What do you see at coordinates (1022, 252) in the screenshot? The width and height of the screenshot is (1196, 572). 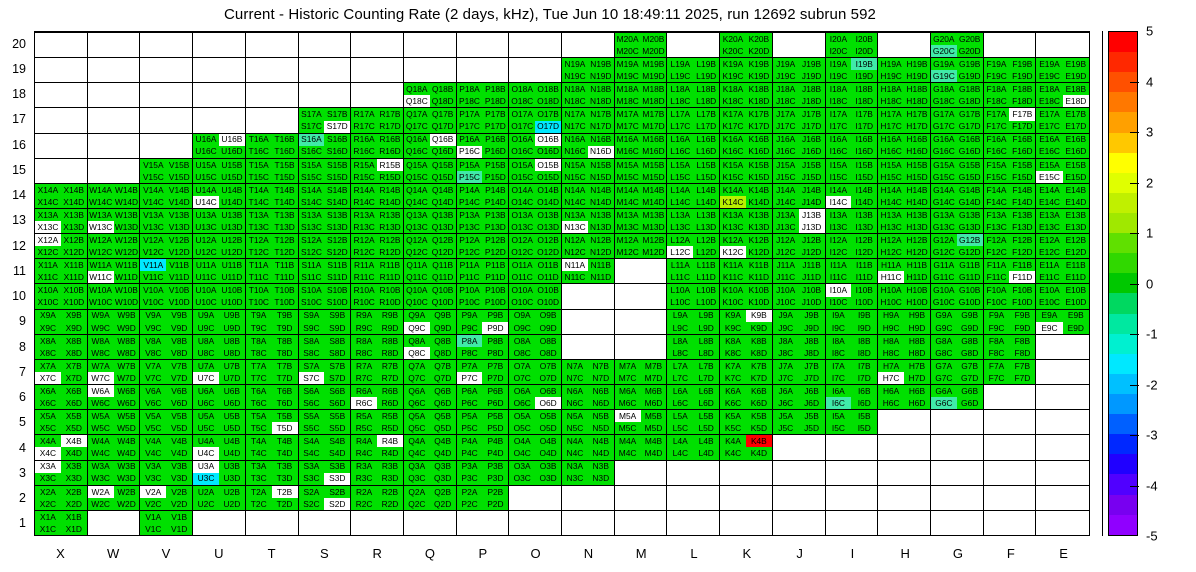 I see `heatmap-subcell-F12D: F12D` at bounding box center [1022, 252].